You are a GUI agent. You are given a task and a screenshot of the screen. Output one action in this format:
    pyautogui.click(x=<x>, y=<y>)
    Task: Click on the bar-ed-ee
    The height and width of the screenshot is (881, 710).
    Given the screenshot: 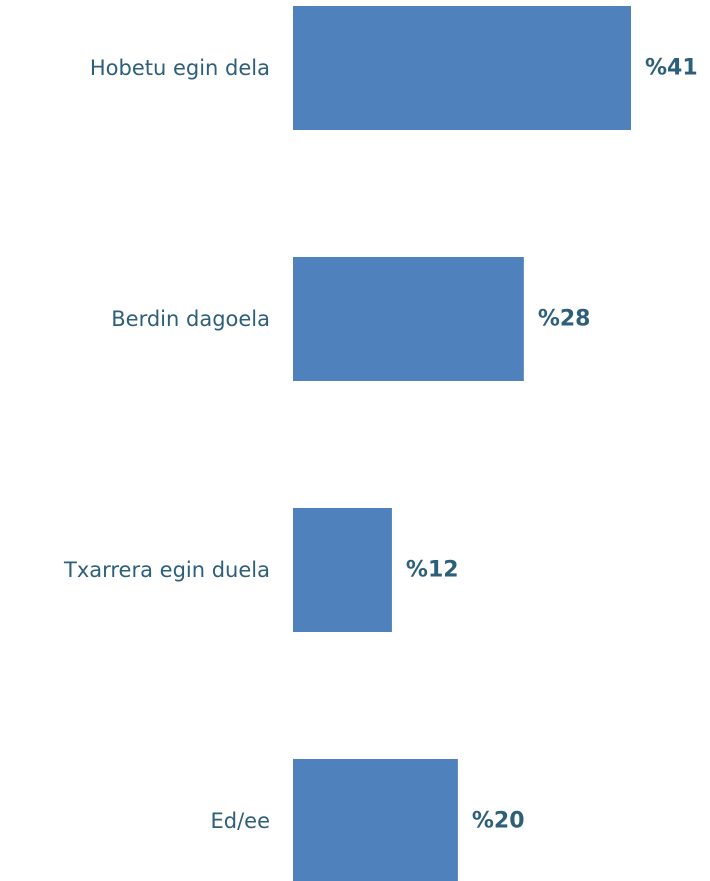 What is the action you would take?
    pyautogui.click(x=375, y=820)
    